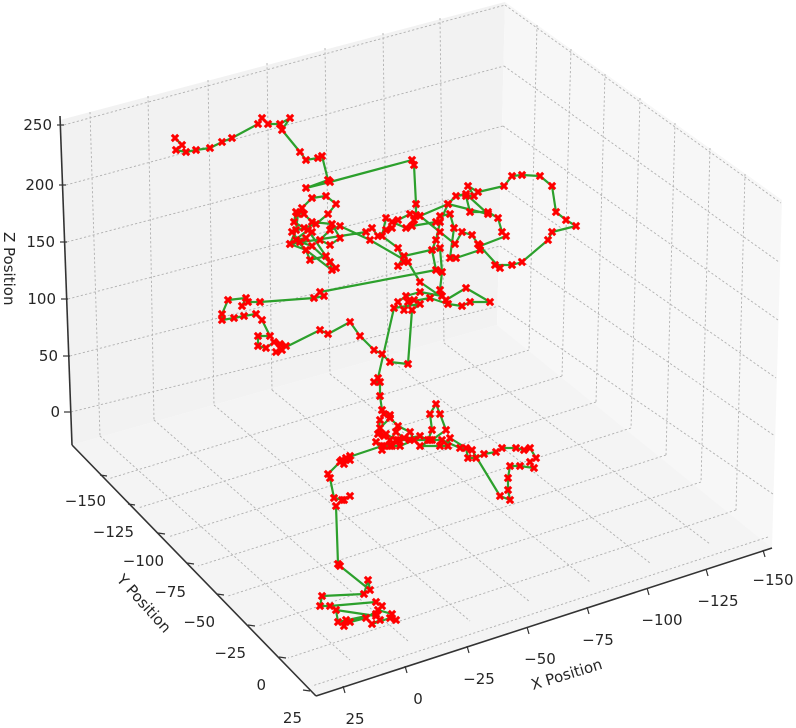  Describe the element at coordinates (479, 679) in the screenshot. I see `x-tick-neg25: −25` at that location.